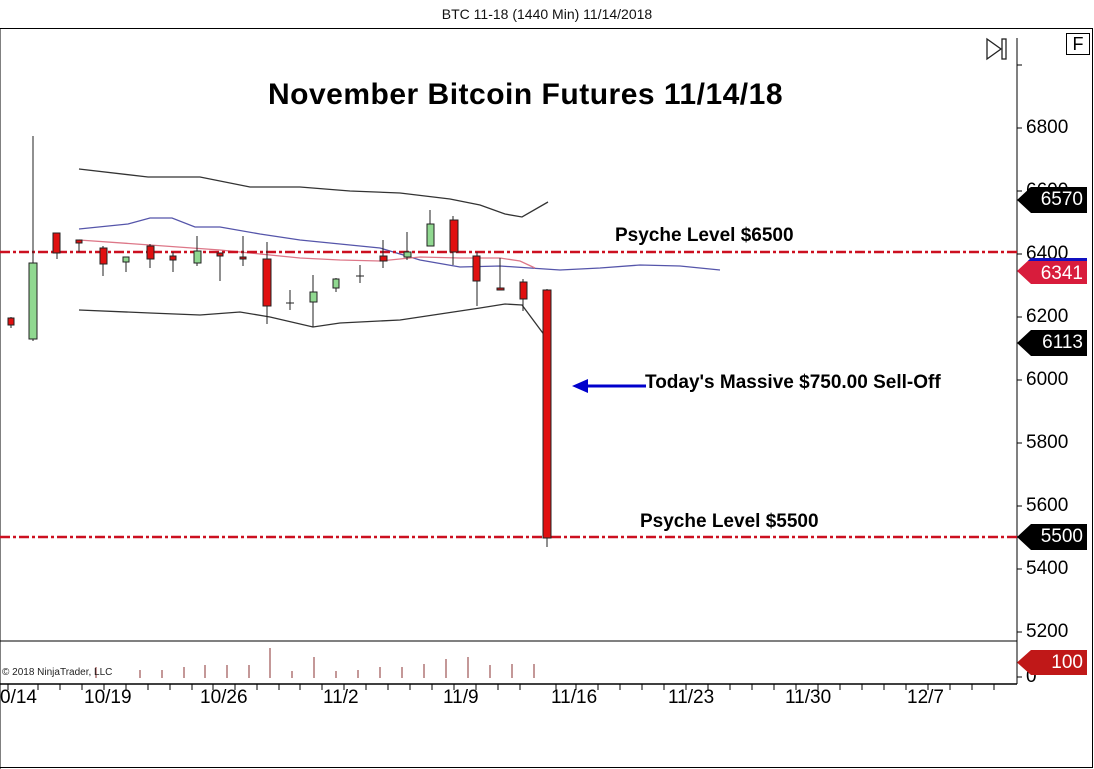  I want to click on copyright-notice: © 2018 NinjaTrader, LLC, so click(57, 672).